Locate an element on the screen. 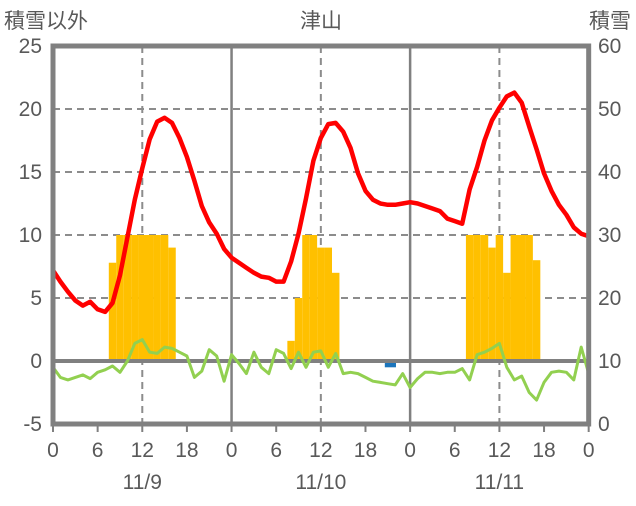 This screenshot has width=636, height=506. x-axis-date-label: 11/11 is located at coordinates (499, 482).